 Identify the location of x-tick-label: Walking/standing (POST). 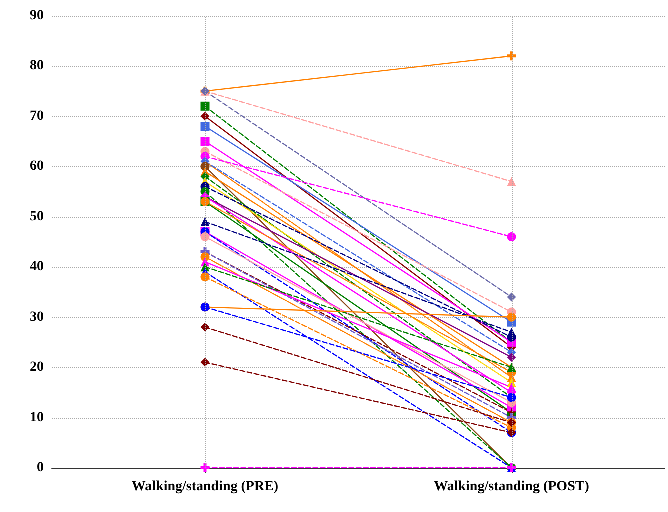
(512, 487).